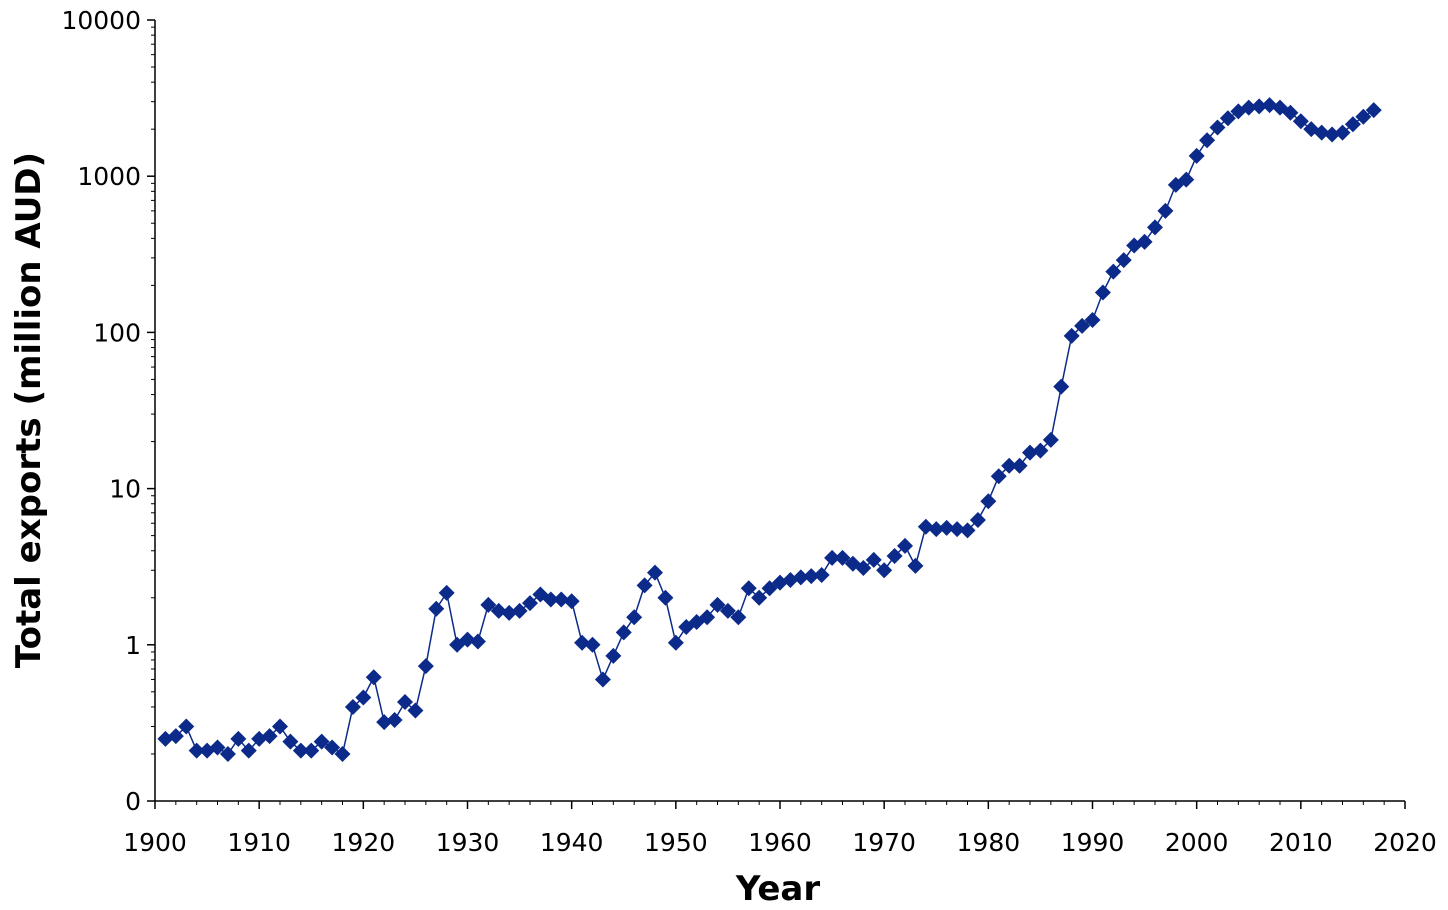 The image size is (1448, 910). I want to click on y-tick-label: 100, so click(117, 332).